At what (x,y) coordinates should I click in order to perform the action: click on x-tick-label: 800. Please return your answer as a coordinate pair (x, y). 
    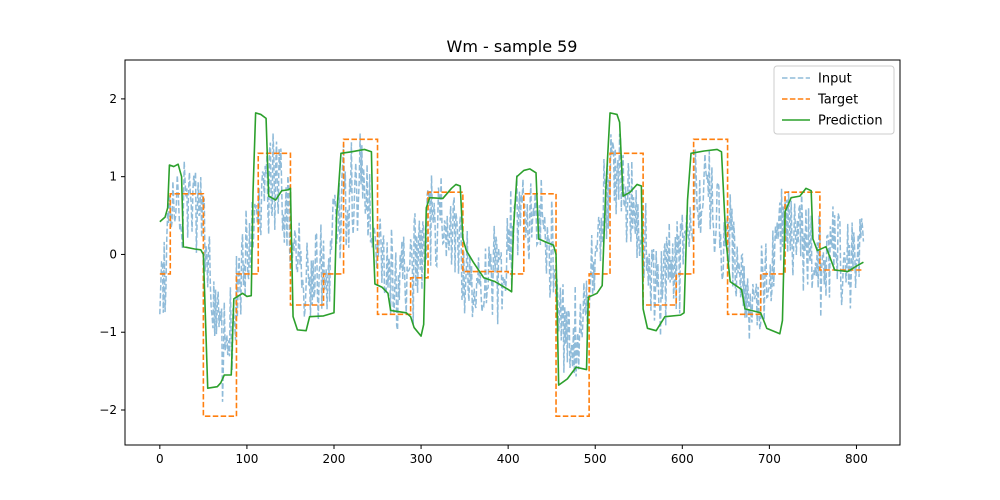
    Looking at the image, I should click on (856, 459).